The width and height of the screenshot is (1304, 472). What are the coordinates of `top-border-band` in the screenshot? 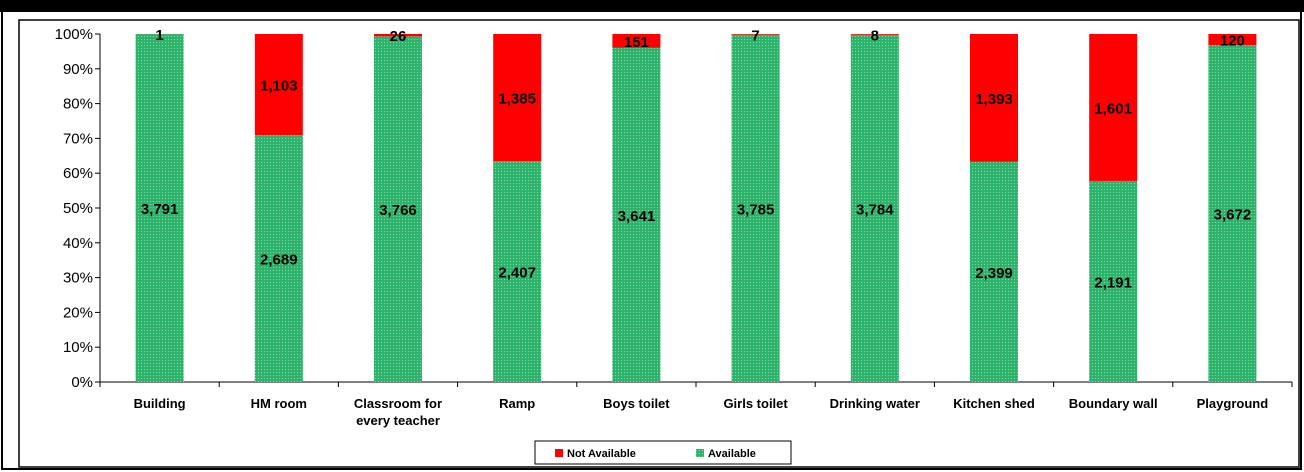 It's located at (652, 6).